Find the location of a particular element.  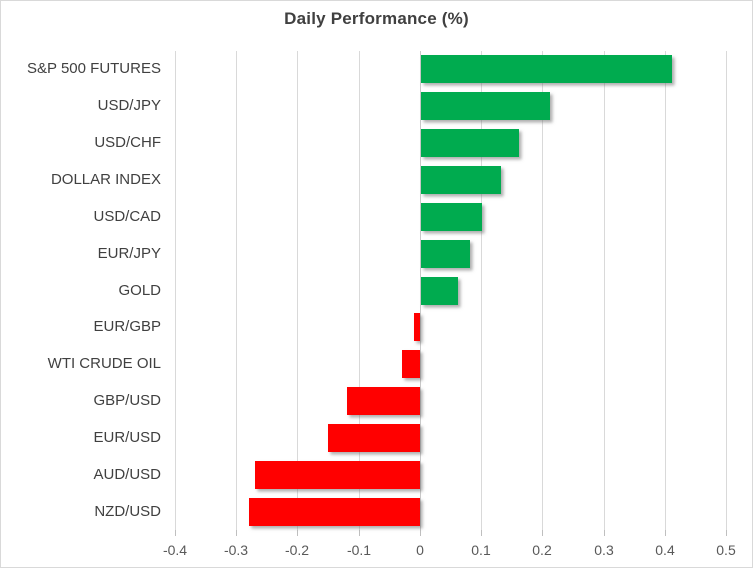

category-label-eur-usd: EUR/USD is located at coordinates (127, 437).